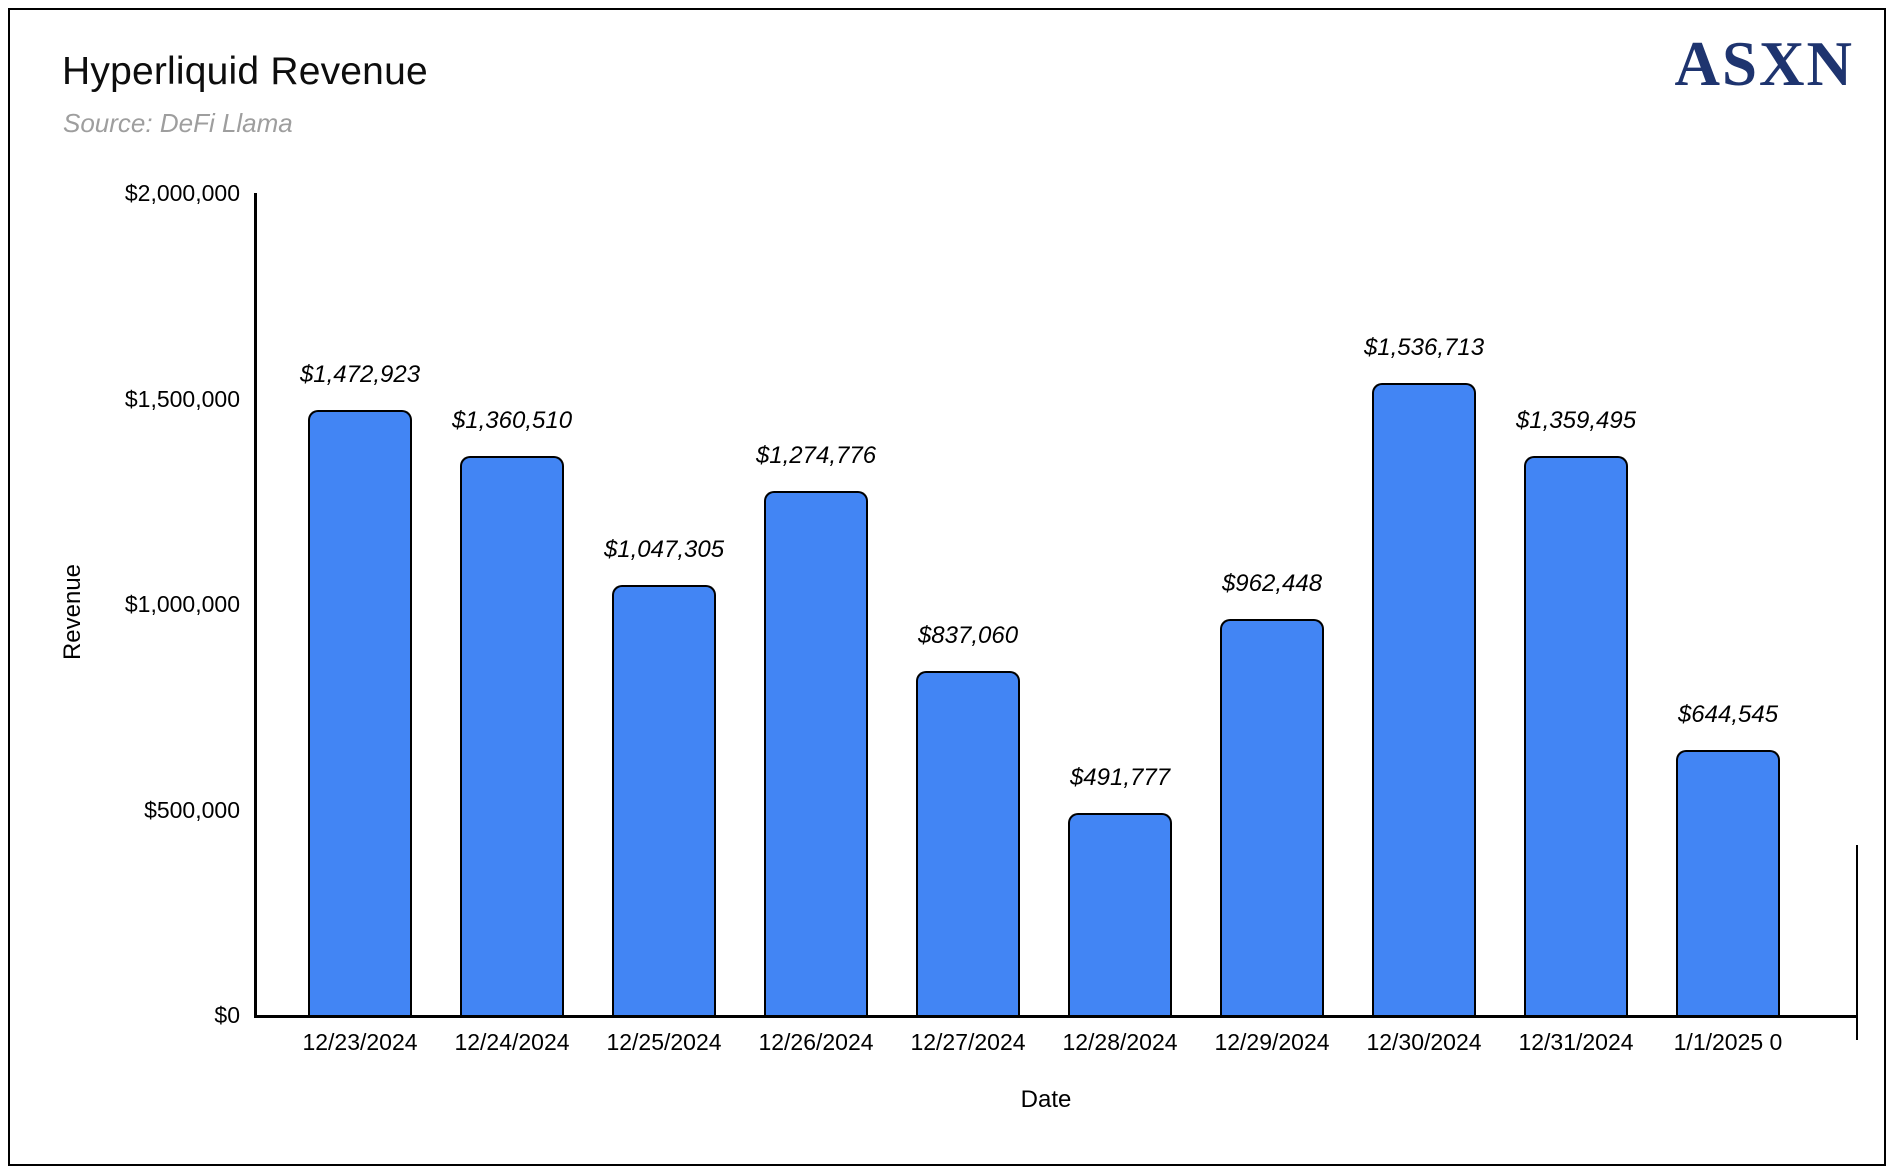  I want to click on y-tick-label: $0, so click(227, 1015).